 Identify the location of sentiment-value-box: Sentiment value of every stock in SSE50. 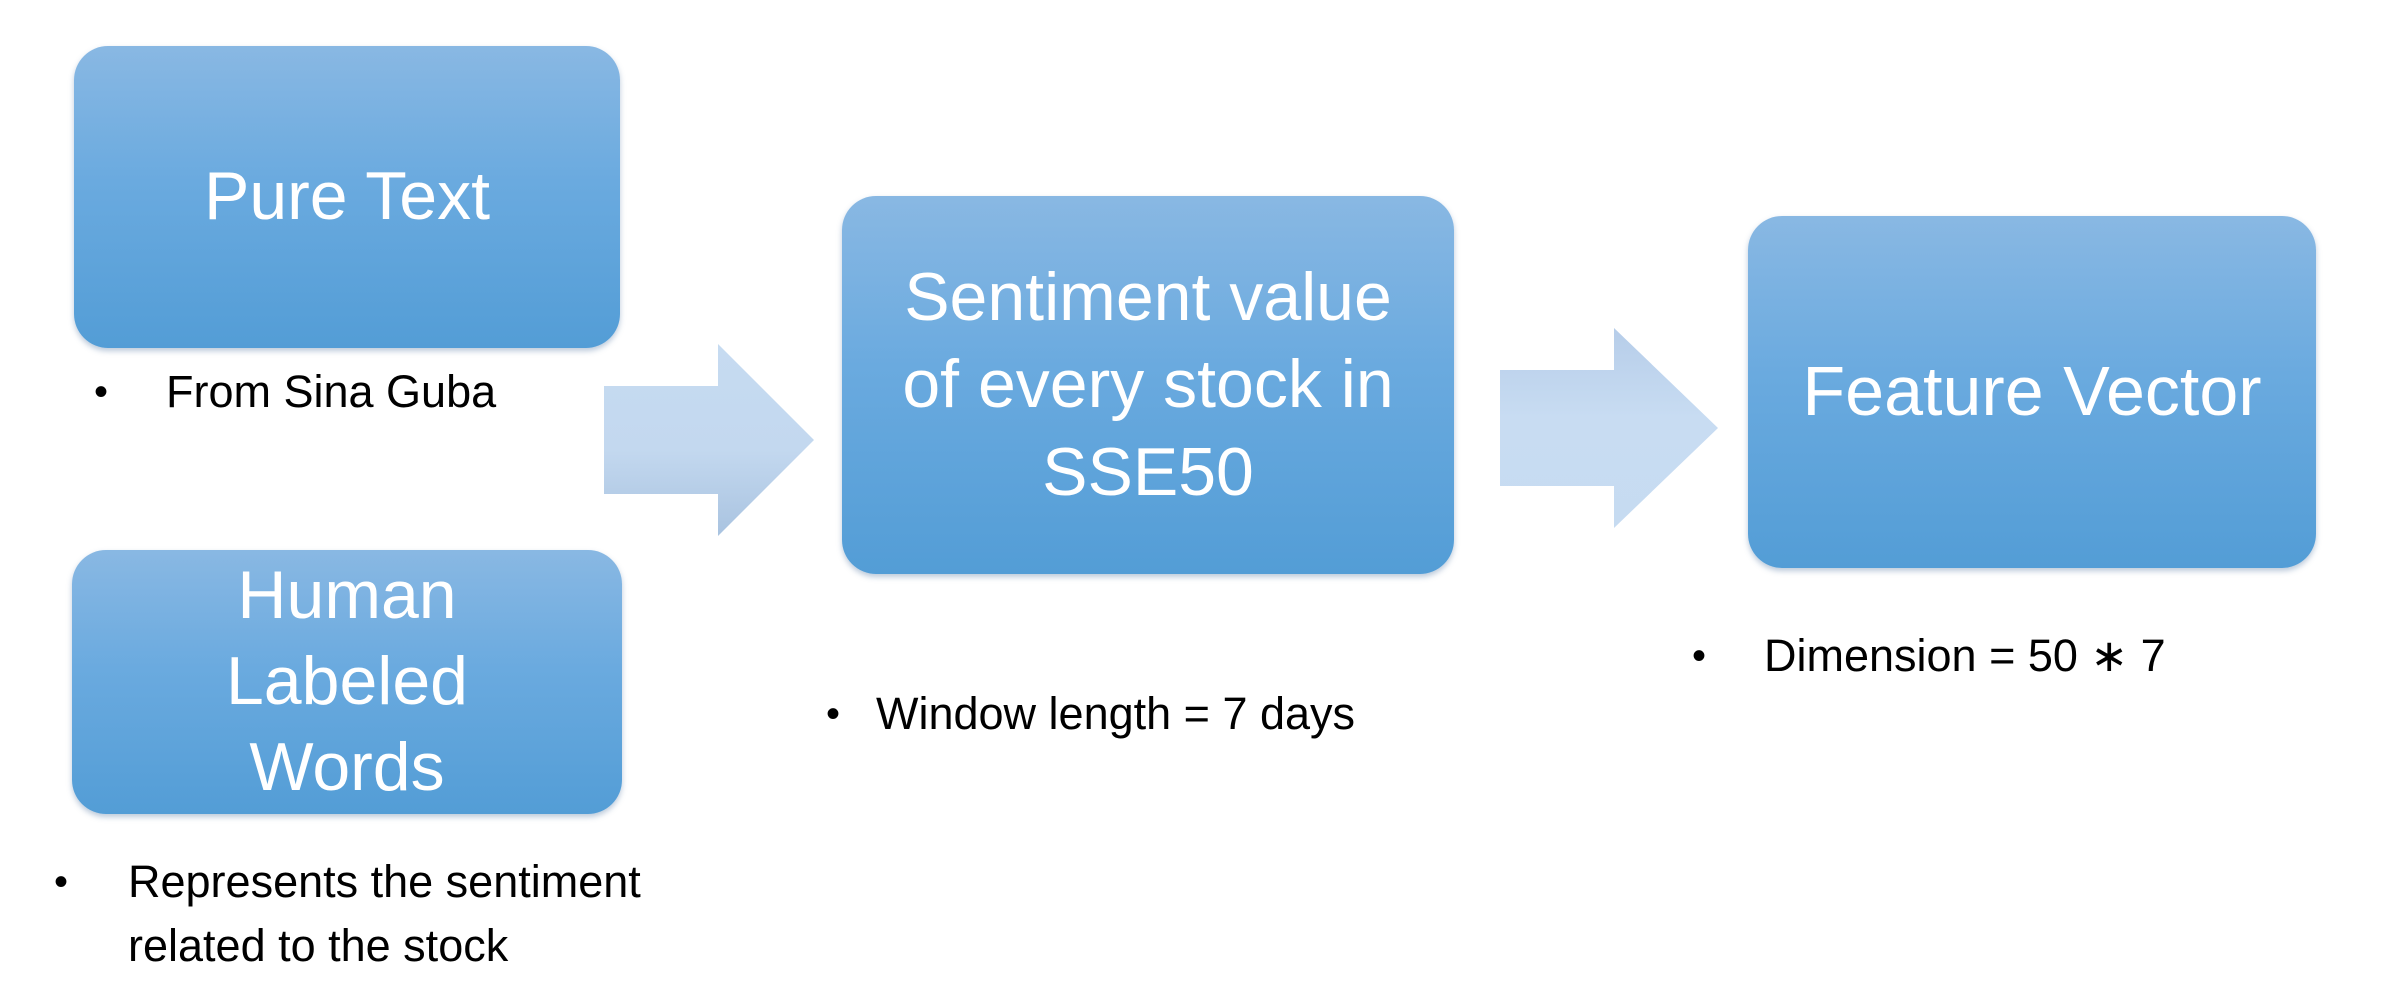
(1148, 385).